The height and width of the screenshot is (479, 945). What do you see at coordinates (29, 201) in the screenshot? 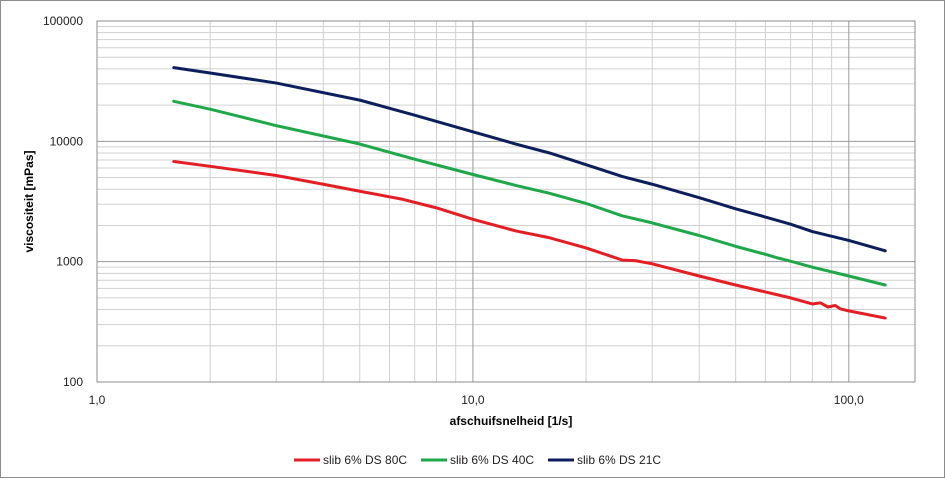
I see `y-axis-title: viscositeit [mPas]` at bounding box center [29, 201].